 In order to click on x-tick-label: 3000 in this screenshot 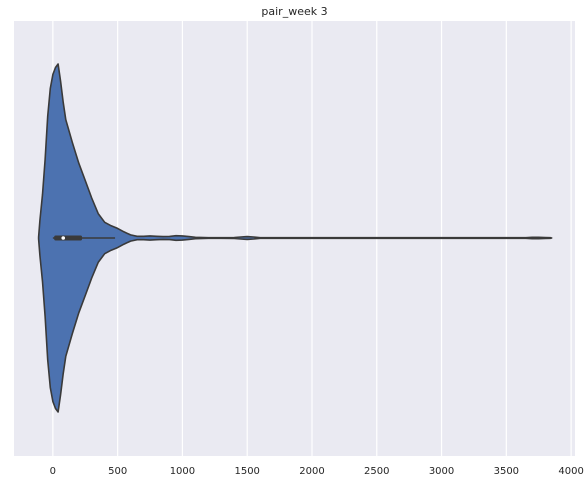, I will do `click(441, 471)`.